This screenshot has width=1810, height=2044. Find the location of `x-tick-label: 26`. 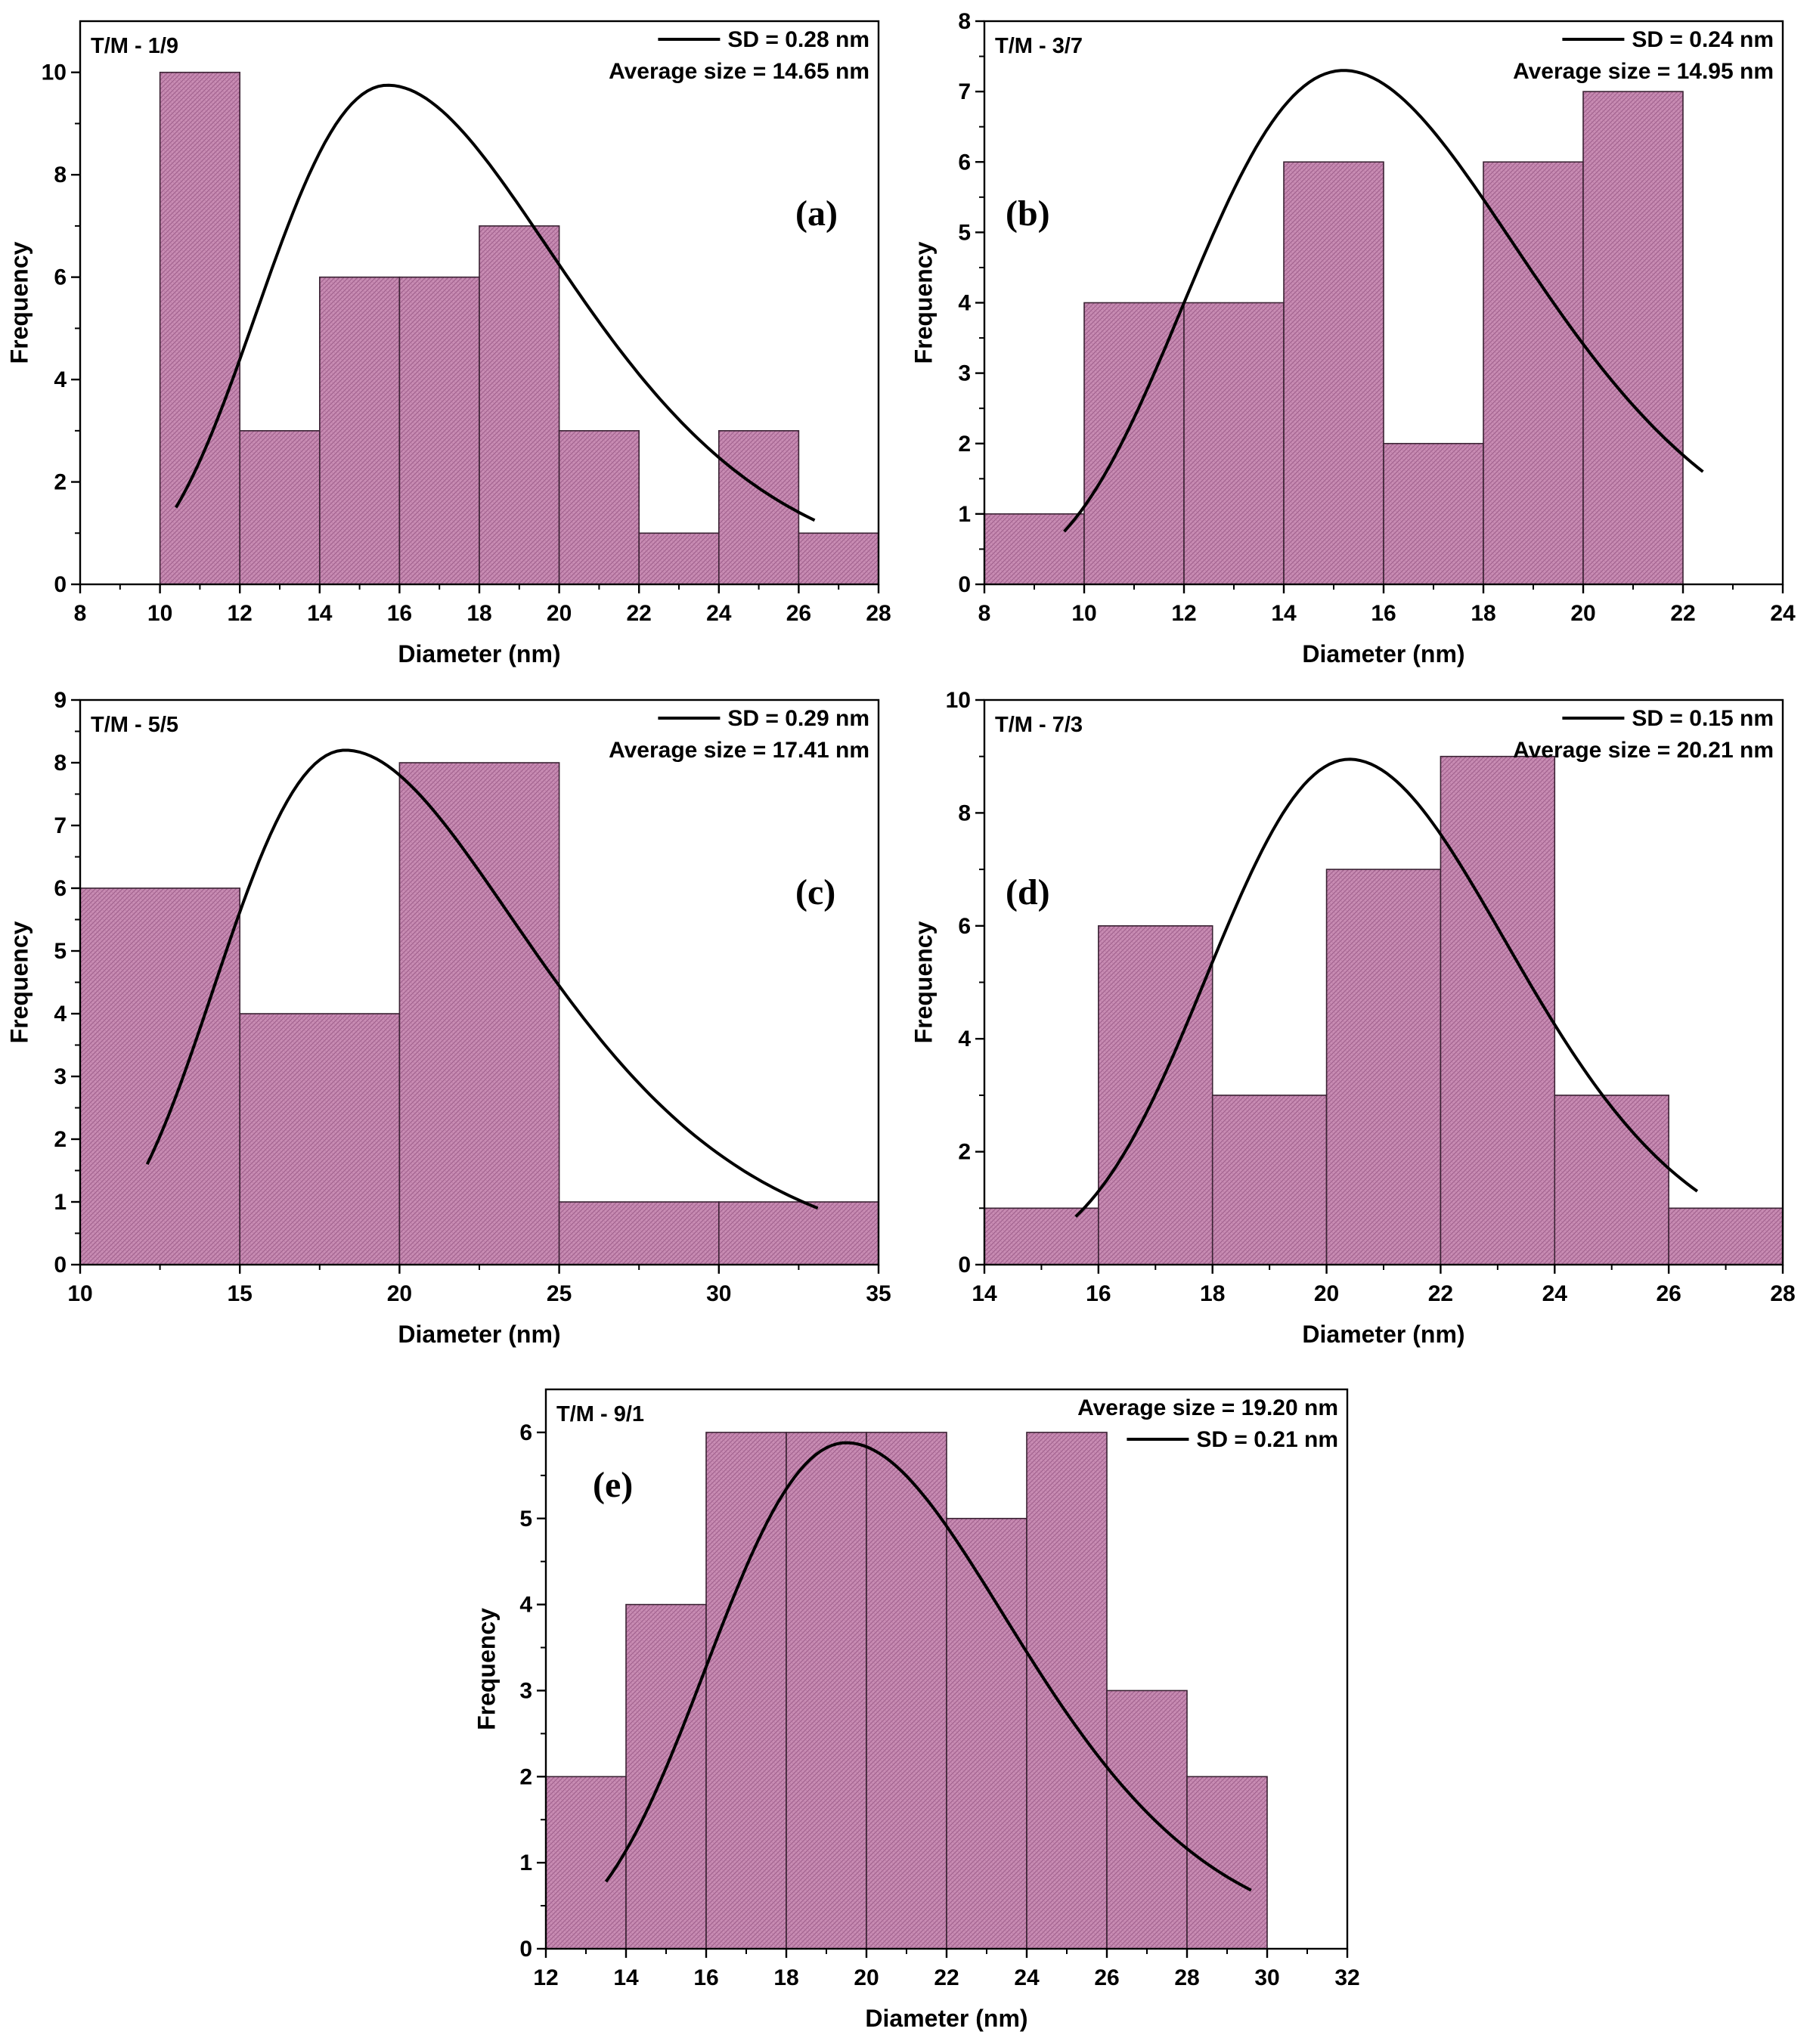

x-tick-label: 26 is located at coordinates (1107, 1978).